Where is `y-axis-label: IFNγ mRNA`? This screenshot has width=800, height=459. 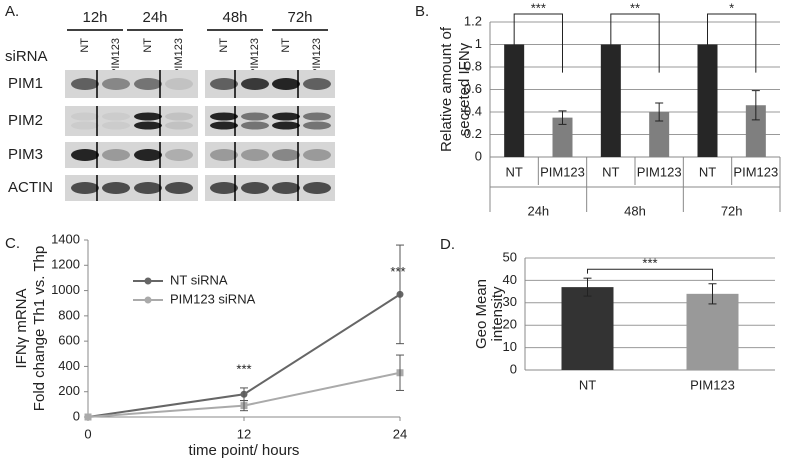
y-axis-label: IFNγ mRNA is located at coordinates (21, 329).